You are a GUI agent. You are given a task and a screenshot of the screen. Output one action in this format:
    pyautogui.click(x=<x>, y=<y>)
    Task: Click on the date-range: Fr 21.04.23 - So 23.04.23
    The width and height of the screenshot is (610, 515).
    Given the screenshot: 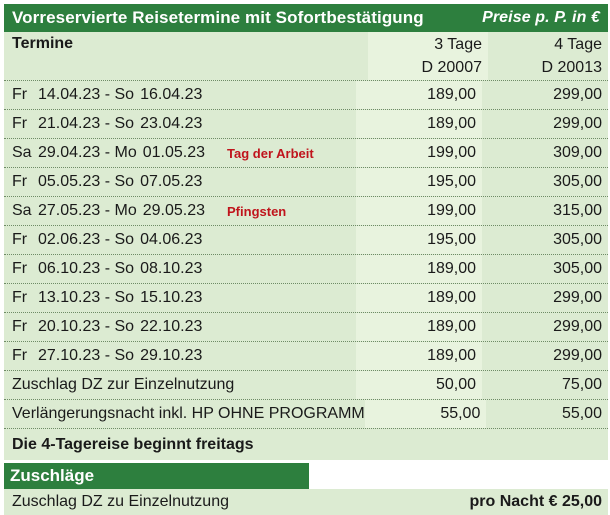 What is the action you would take?
    pyautogui.click(x=180, y=124)
    